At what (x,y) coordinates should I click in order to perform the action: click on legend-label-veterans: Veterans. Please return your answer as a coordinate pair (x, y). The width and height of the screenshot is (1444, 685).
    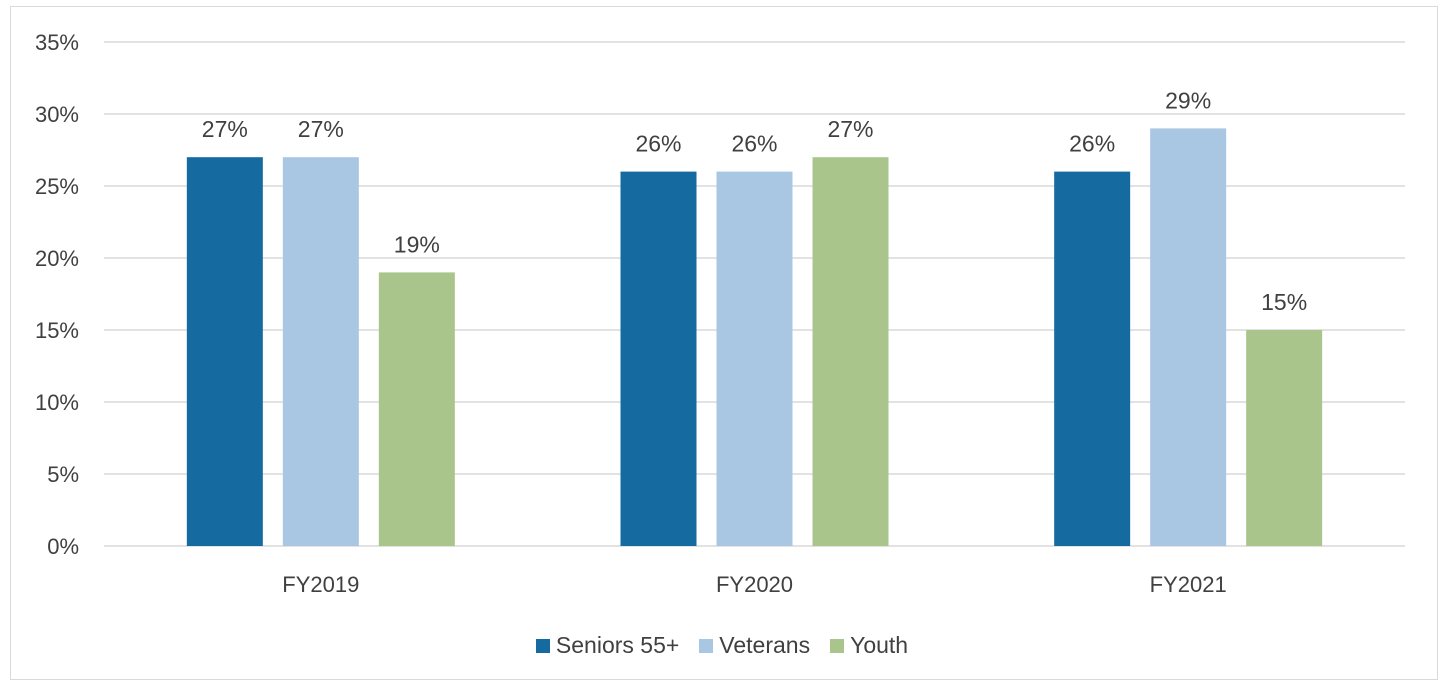
    Looking at the image, I should click on (765, 645).